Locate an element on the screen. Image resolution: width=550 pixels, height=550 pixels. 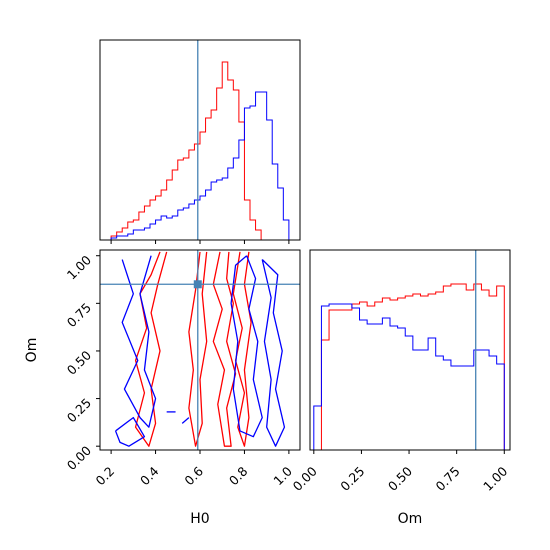
om-vs-h0-ytick-label: 1.00 is located at coordinates (79, 267).